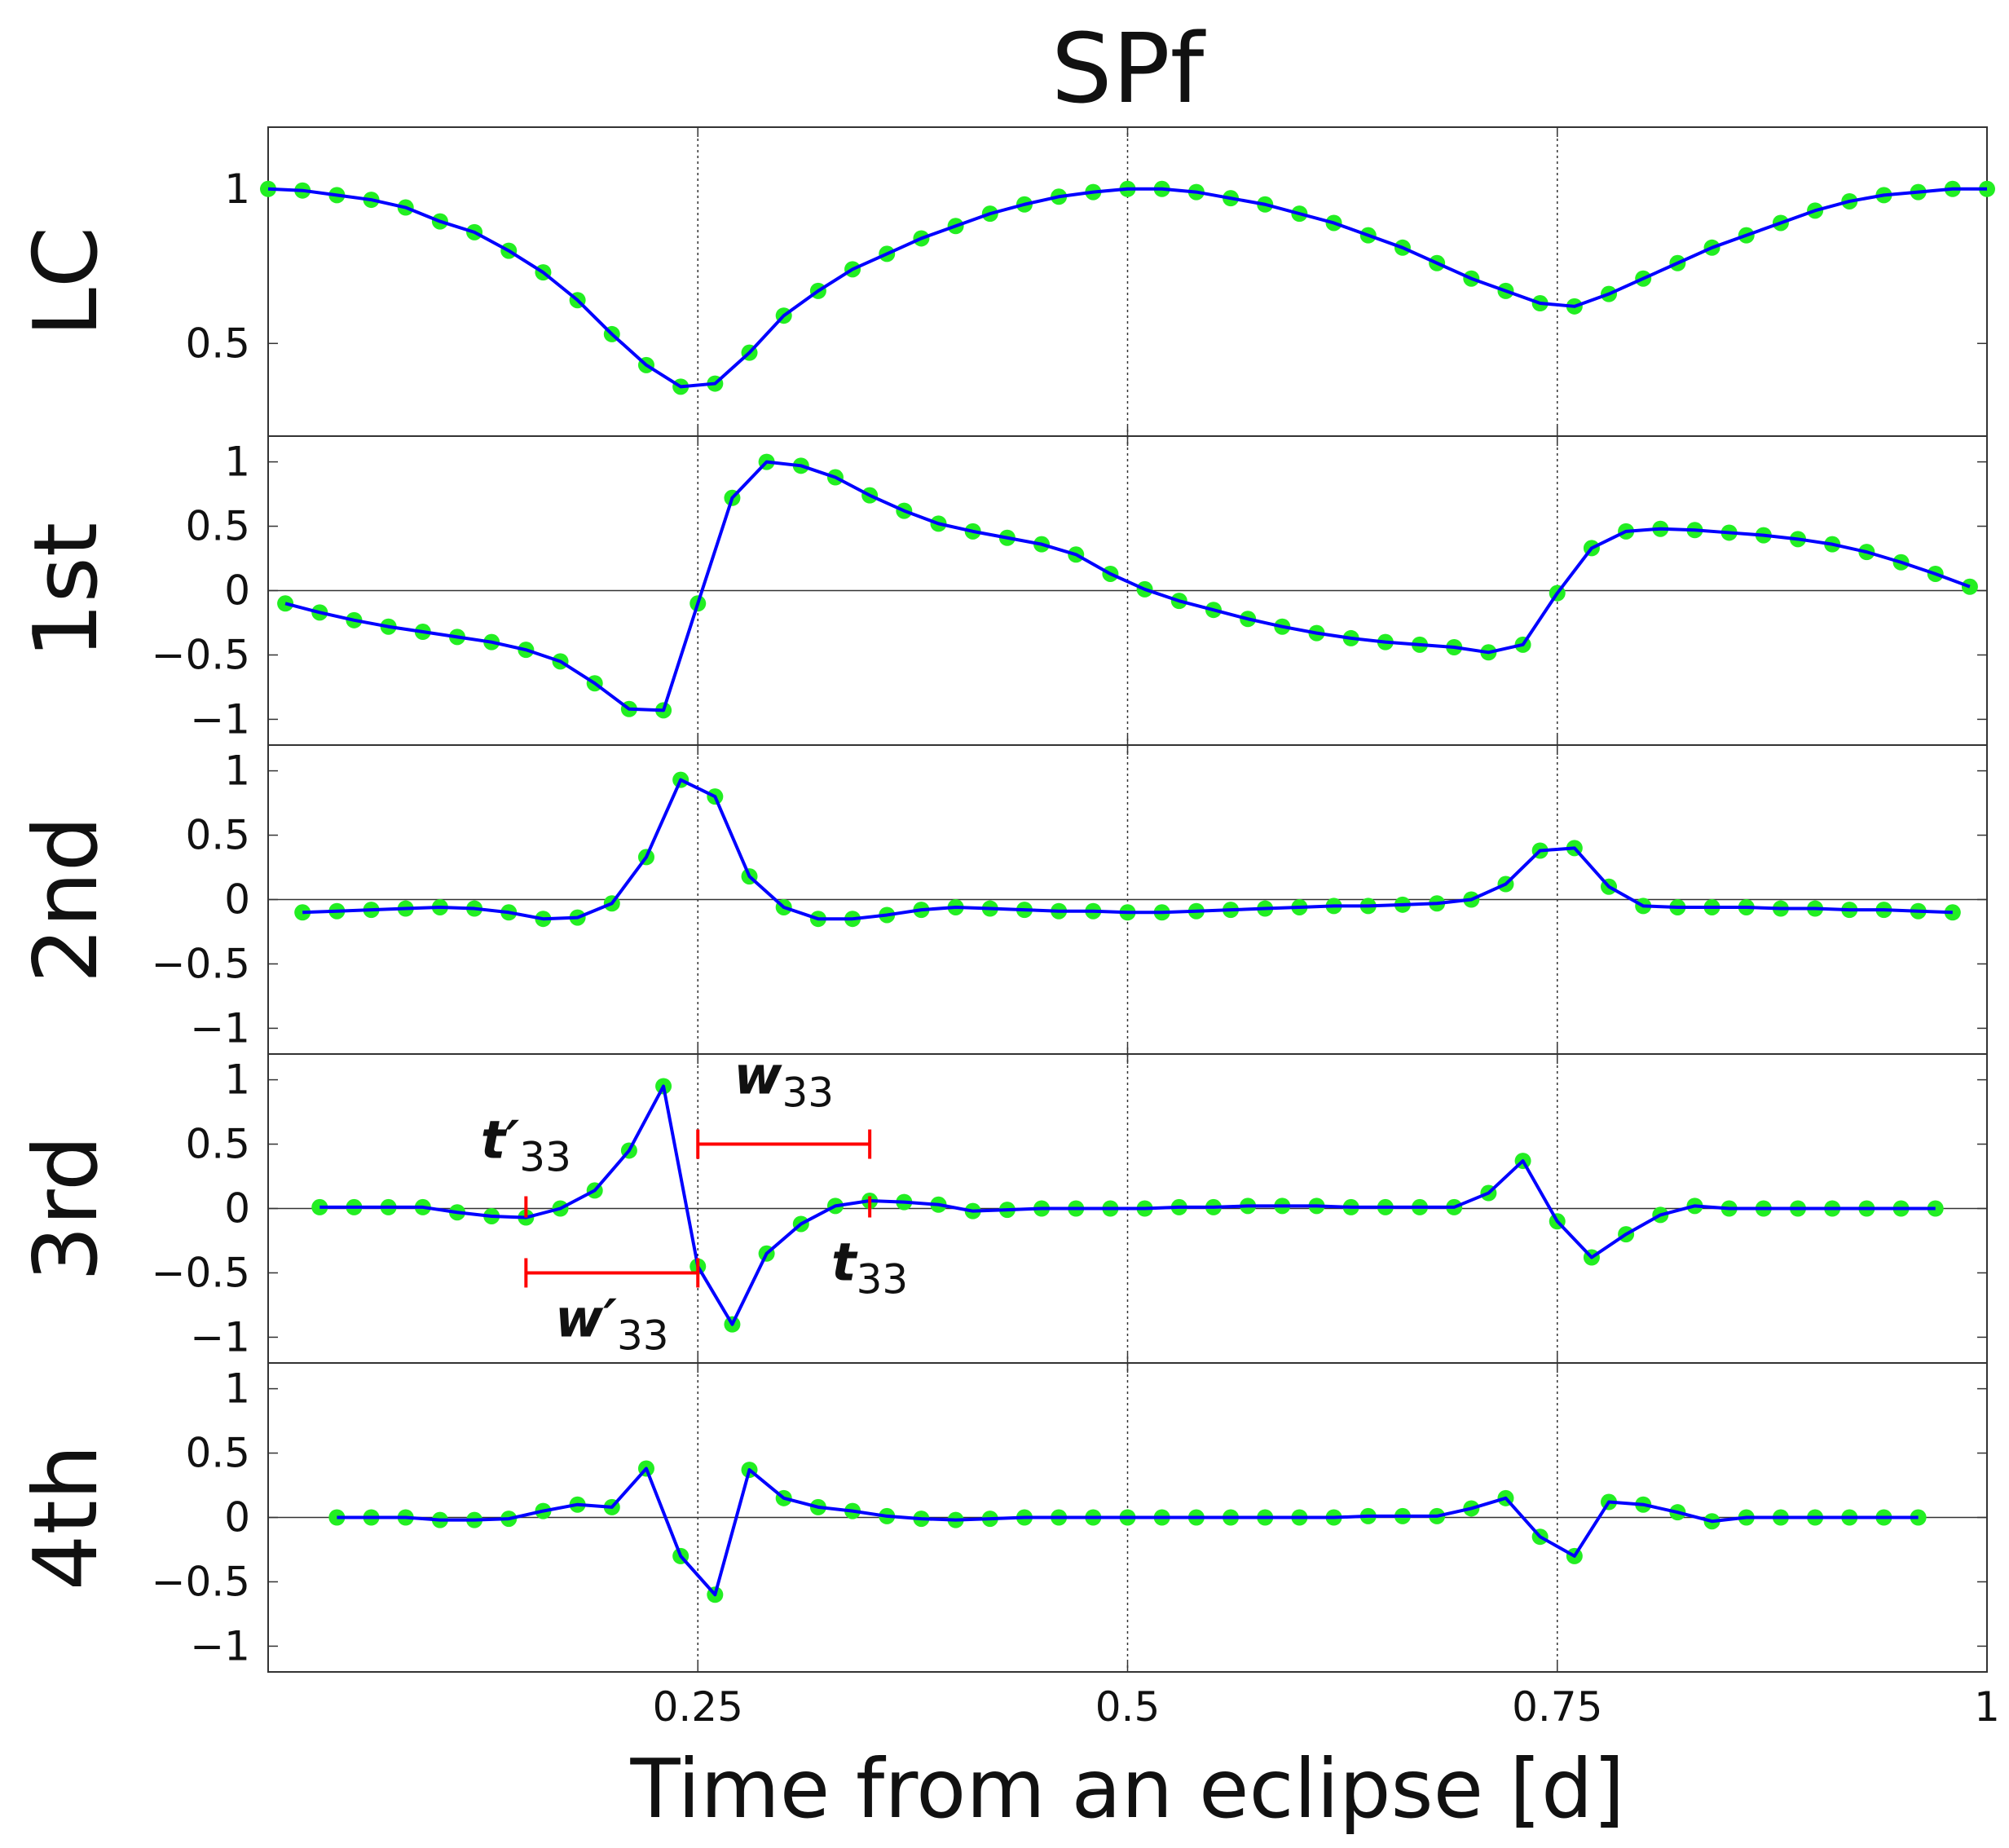 The height and width of the screenshot is (1848, 2009). I want to click on y-axis-label: 2nd, so click(66, 900).